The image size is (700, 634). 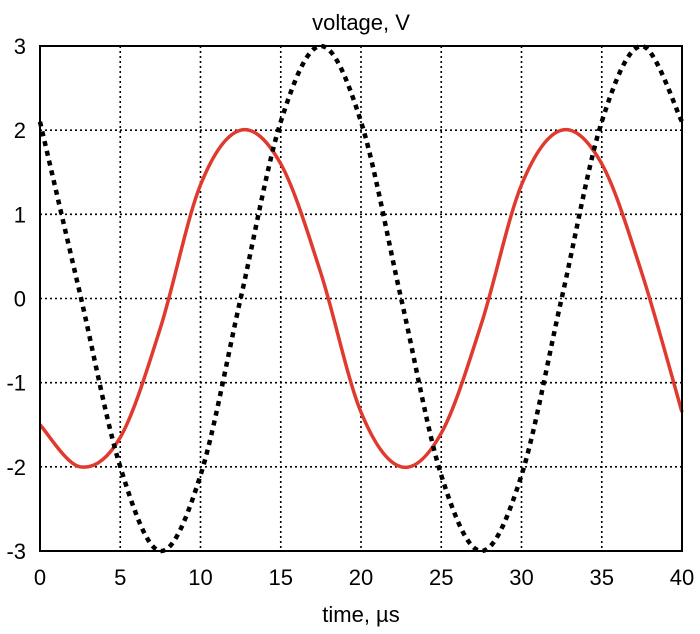 I want to click on y-tick-label: 3, so click(x=20, y=46).